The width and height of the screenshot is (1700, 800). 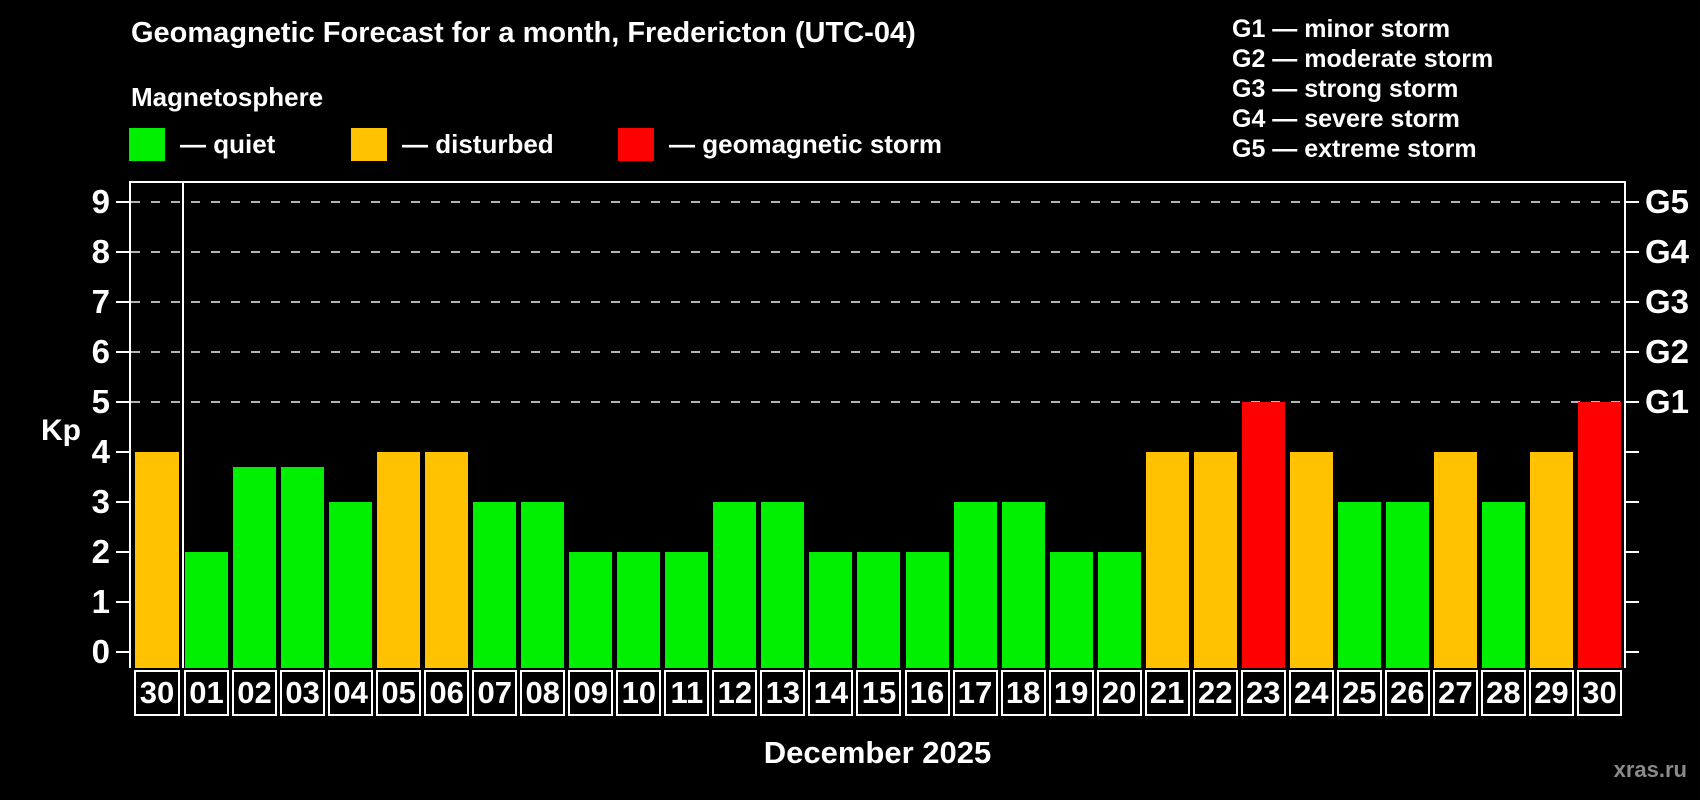 What do you see at coordinates (735, 693) in the screenshot?
I see `day-label-12: 12` at bounding box center [735, 693].